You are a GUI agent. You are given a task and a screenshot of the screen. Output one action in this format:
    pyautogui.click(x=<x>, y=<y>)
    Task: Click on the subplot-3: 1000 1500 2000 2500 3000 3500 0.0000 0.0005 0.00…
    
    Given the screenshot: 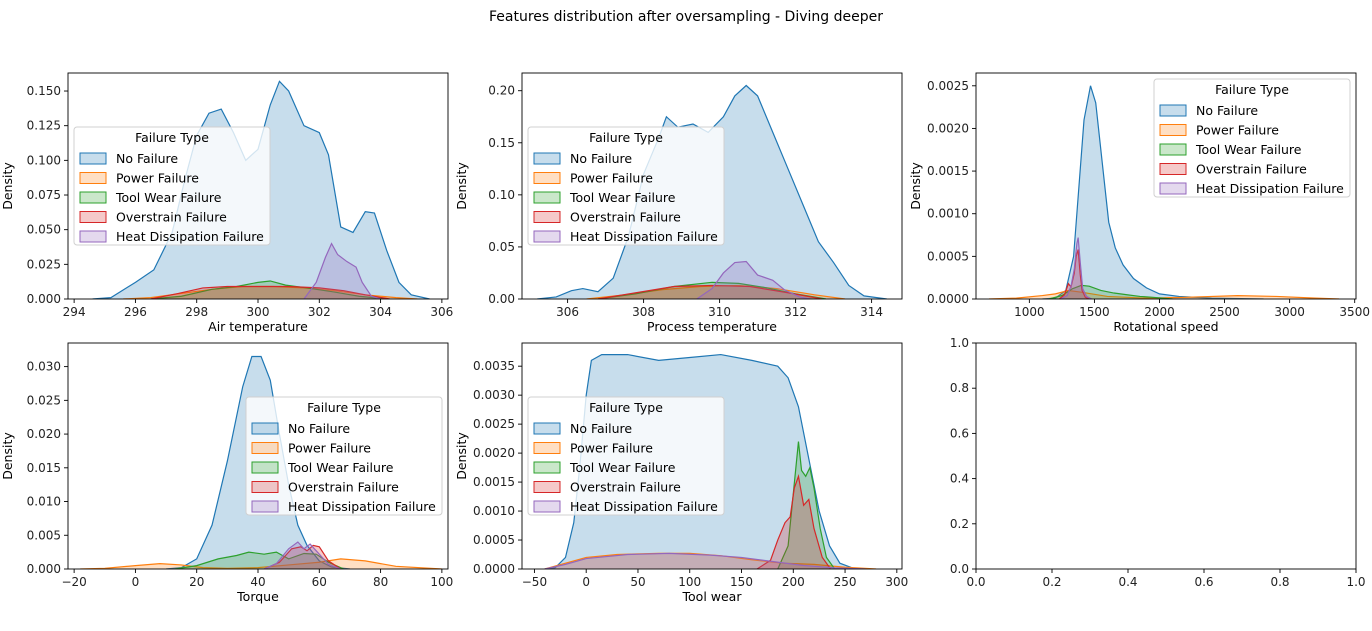 What is the action you would take?
    pyautogui.click(x=1139, y=203)
    